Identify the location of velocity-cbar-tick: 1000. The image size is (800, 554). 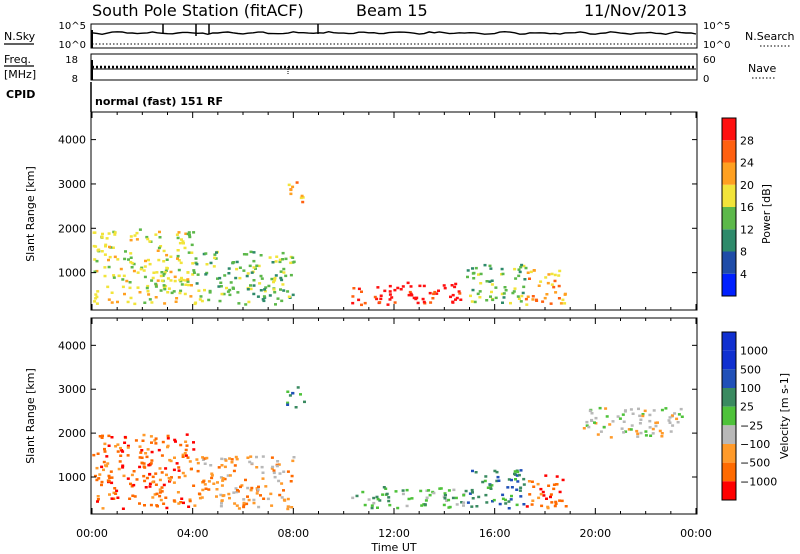
(754, 351).